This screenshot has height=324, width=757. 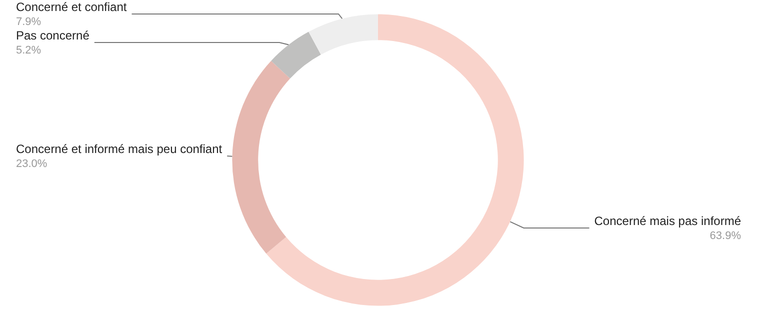 I want to click on data-label: 63.9%, so click(x=726, y=236).